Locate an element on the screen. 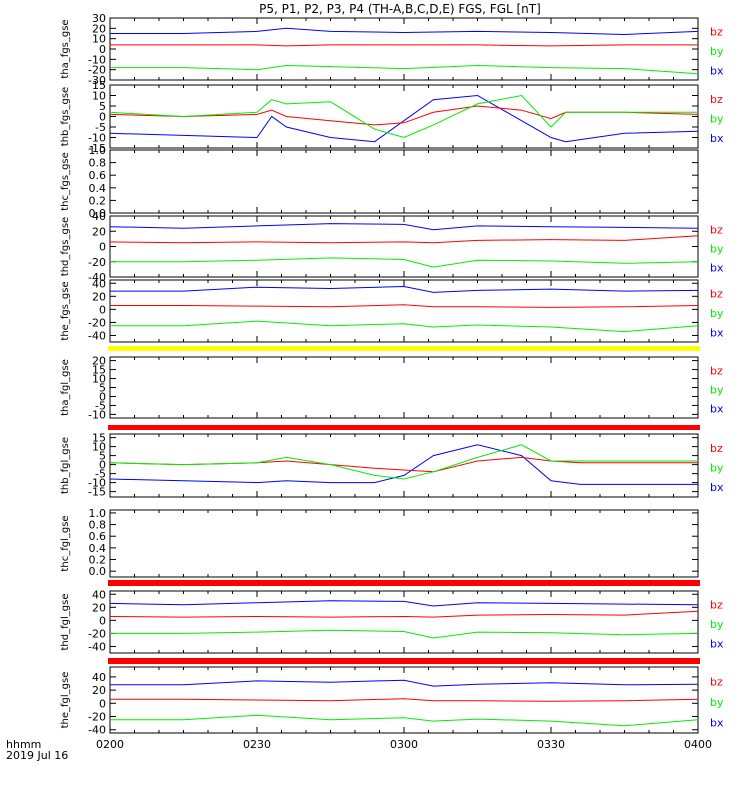 This screenshot has width=750, height=800. y-axis-label: thd_fgl_gse is located at coordinates (65, 622).